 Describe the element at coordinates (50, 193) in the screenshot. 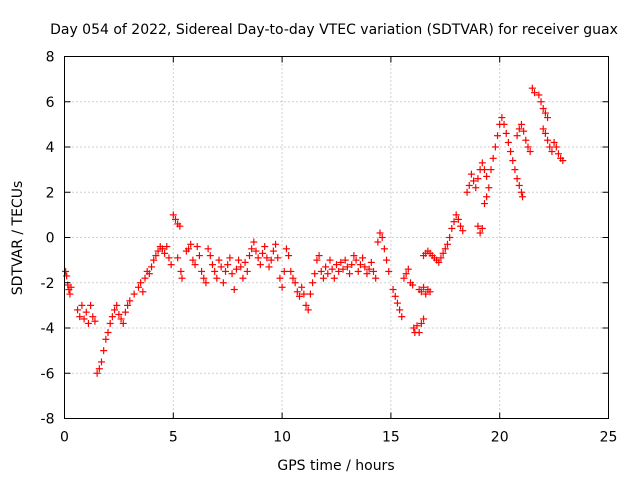

I see `y-tick-label: 2` at that location.